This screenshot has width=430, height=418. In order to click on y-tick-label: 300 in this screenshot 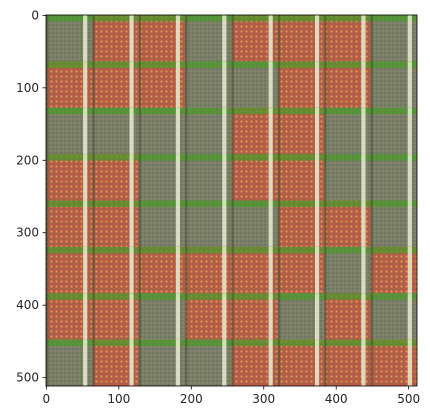, I will do `click(27, 233)`.